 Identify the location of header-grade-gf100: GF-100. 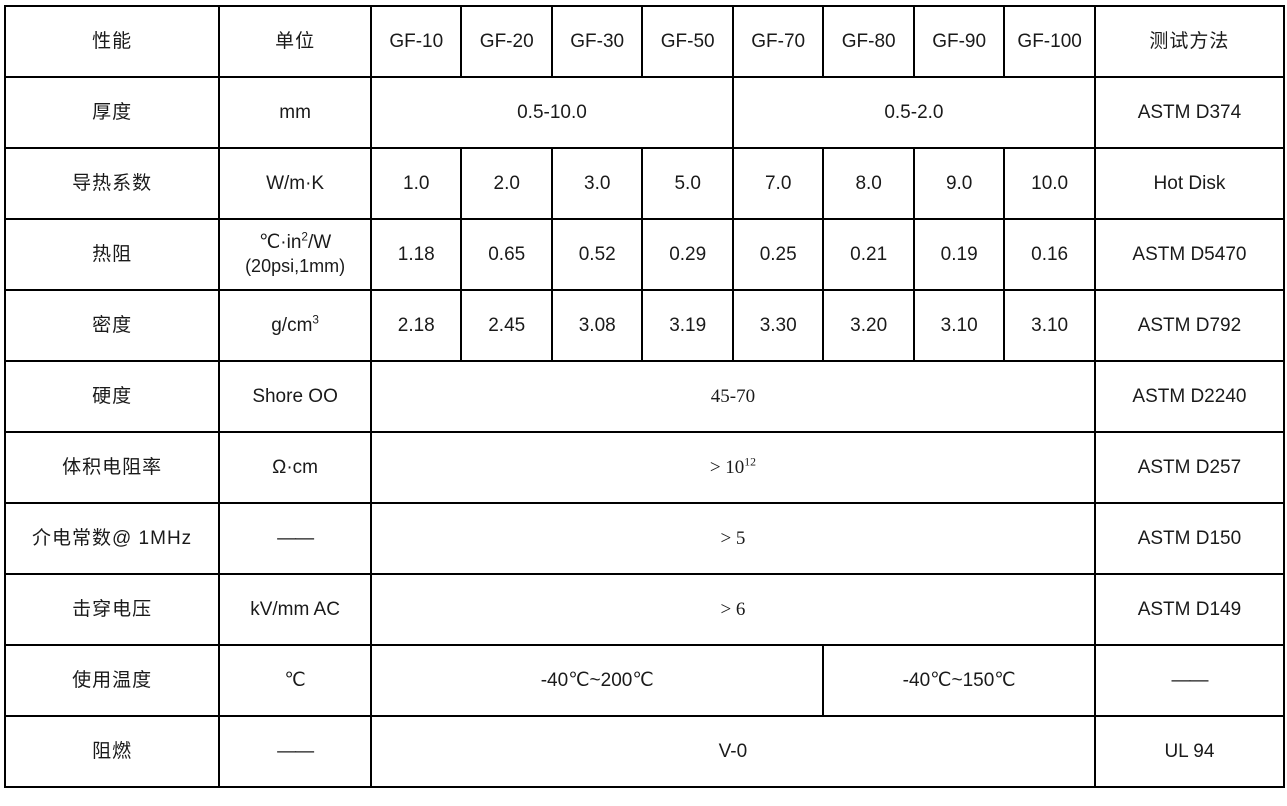
(1049, 41).